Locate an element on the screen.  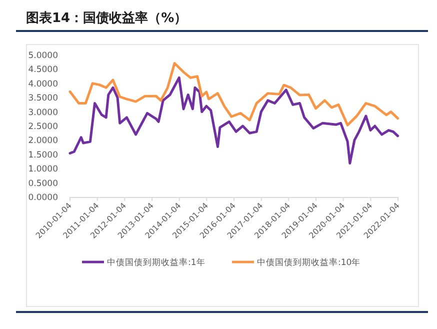
y-tick-label: 0.0000 is located at coordinates (43, 198).